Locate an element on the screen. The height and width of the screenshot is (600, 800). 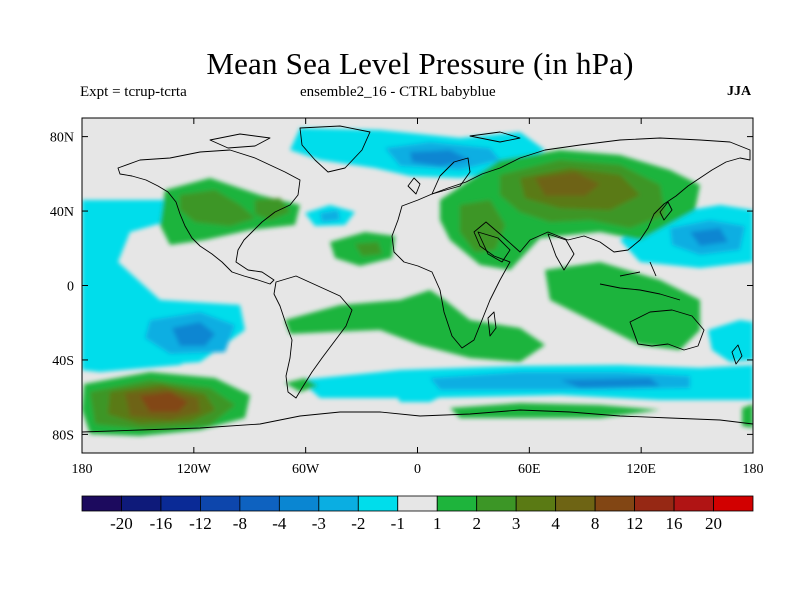
y-tick-label: 40N is located at coordinates (62, 212).